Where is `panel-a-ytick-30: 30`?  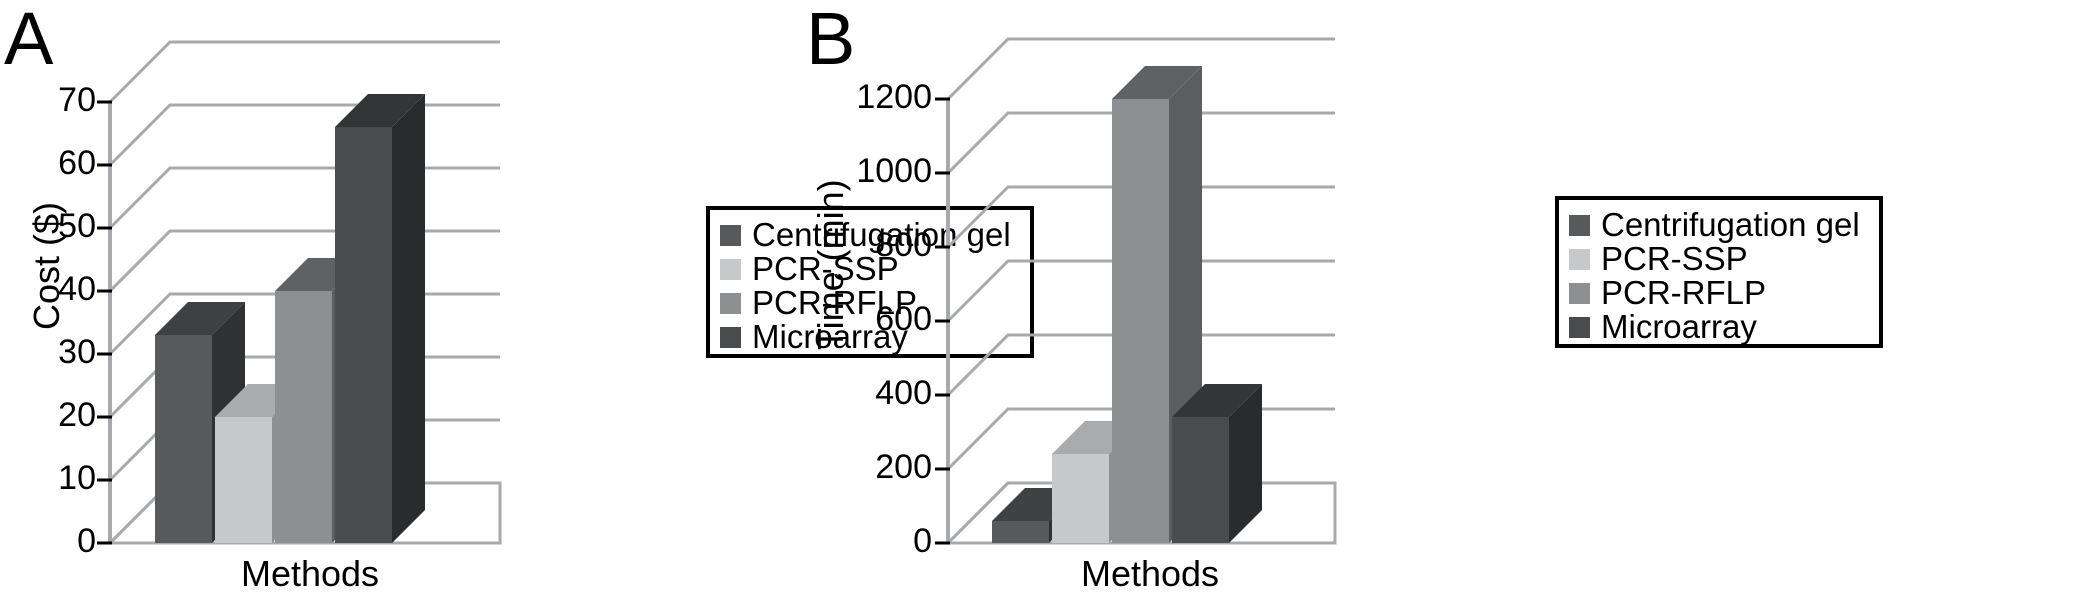 panel-a-ytick-30: 30 is located at coordinates (77, 352).